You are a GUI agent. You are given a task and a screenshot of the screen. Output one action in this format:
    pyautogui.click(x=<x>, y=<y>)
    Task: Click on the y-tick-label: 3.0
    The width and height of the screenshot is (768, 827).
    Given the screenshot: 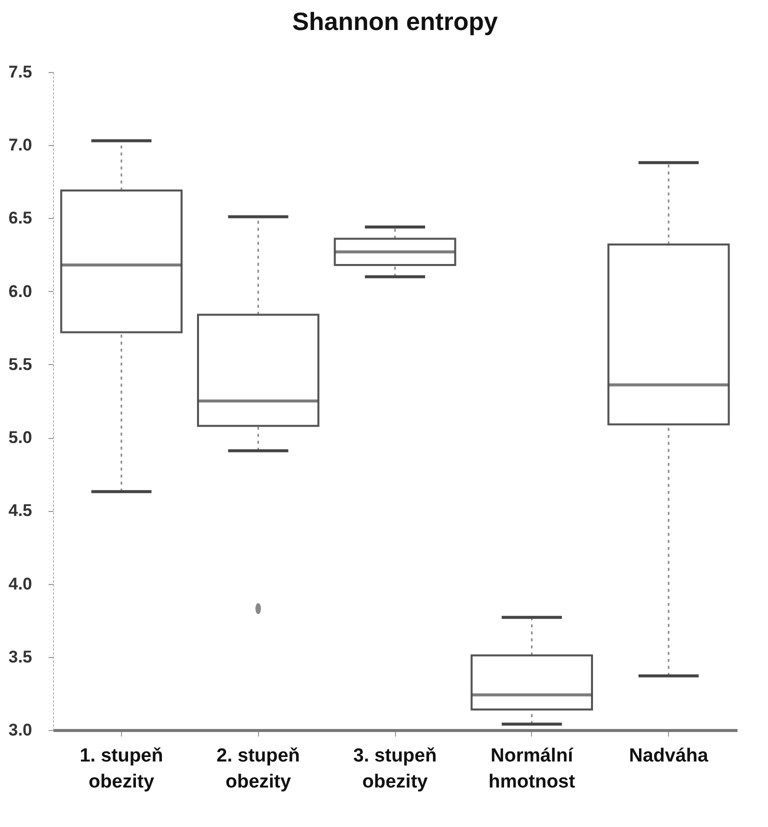 What is the action you would take?
    pyautogui.click(x=20, y=730)
    